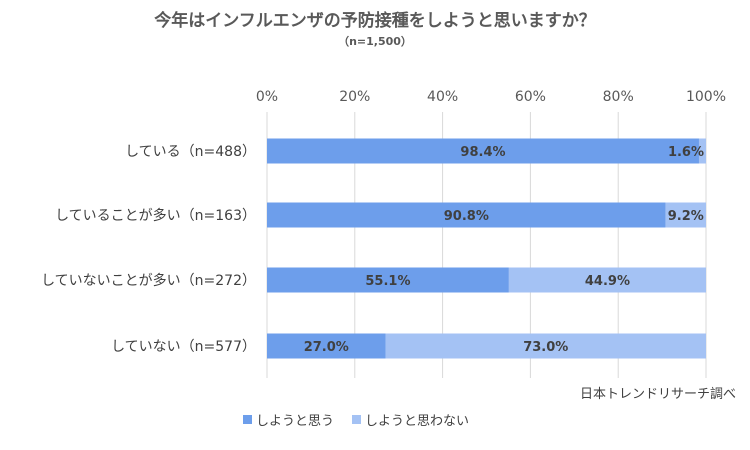 This screenshot has width=750, height=450. Describe the element at coordinates (686, 152) in the screenshot. I see `data-label: 1.6%` at that location.